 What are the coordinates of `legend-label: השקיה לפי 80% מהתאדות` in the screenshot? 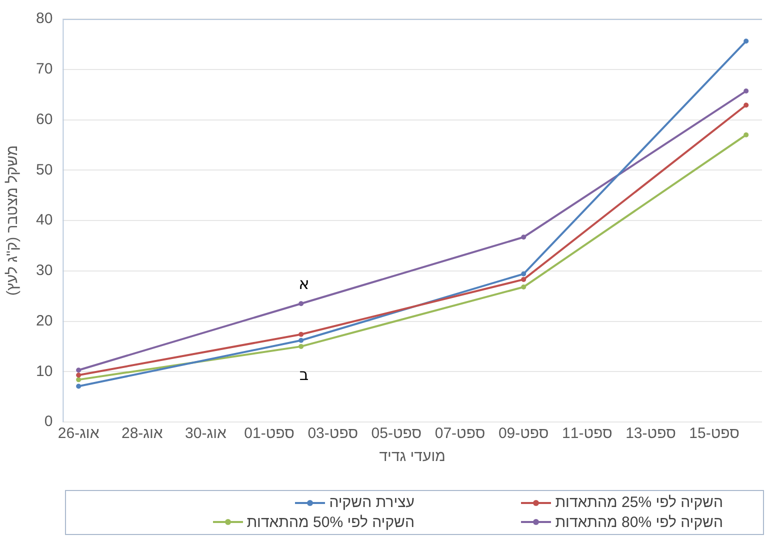 It's located at (639, 522).